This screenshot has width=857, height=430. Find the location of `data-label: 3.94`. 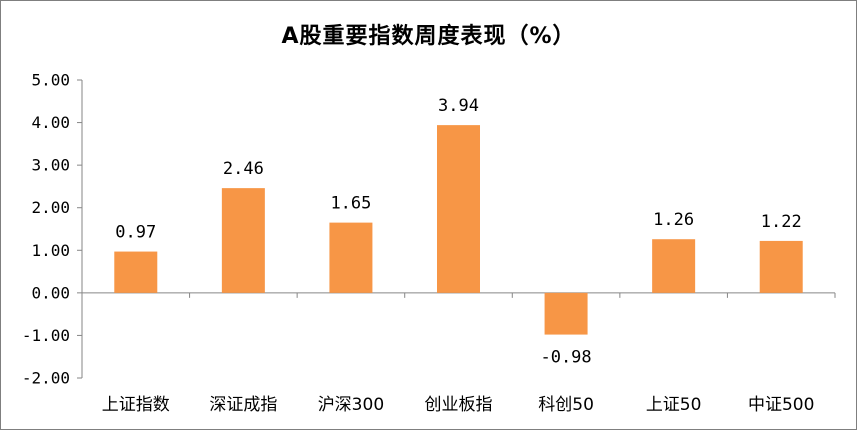

data-label: 3.94 is located at coordinates (458, 106).